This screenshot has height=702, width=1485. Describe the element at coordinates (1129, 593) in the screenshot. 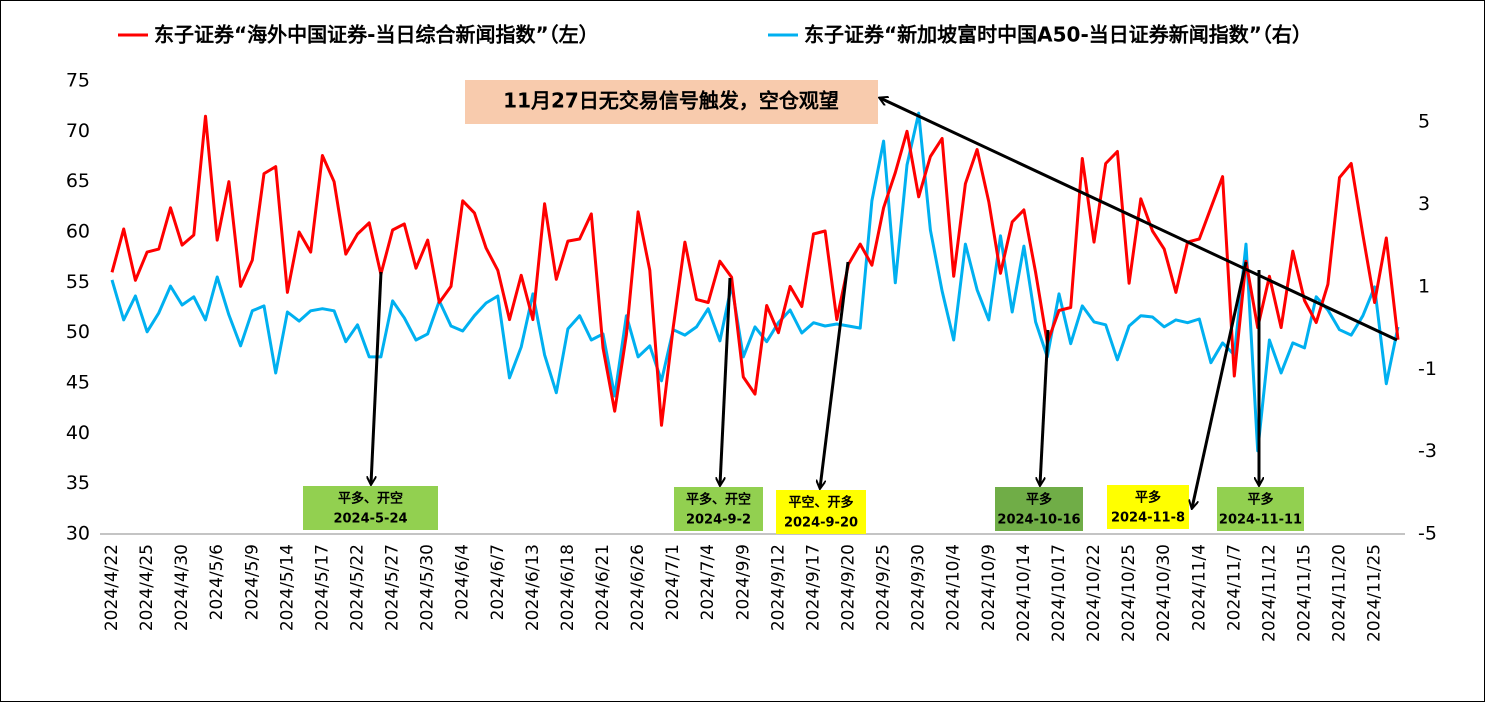

I see `x-tick-label: 2024/10/25` at that location.